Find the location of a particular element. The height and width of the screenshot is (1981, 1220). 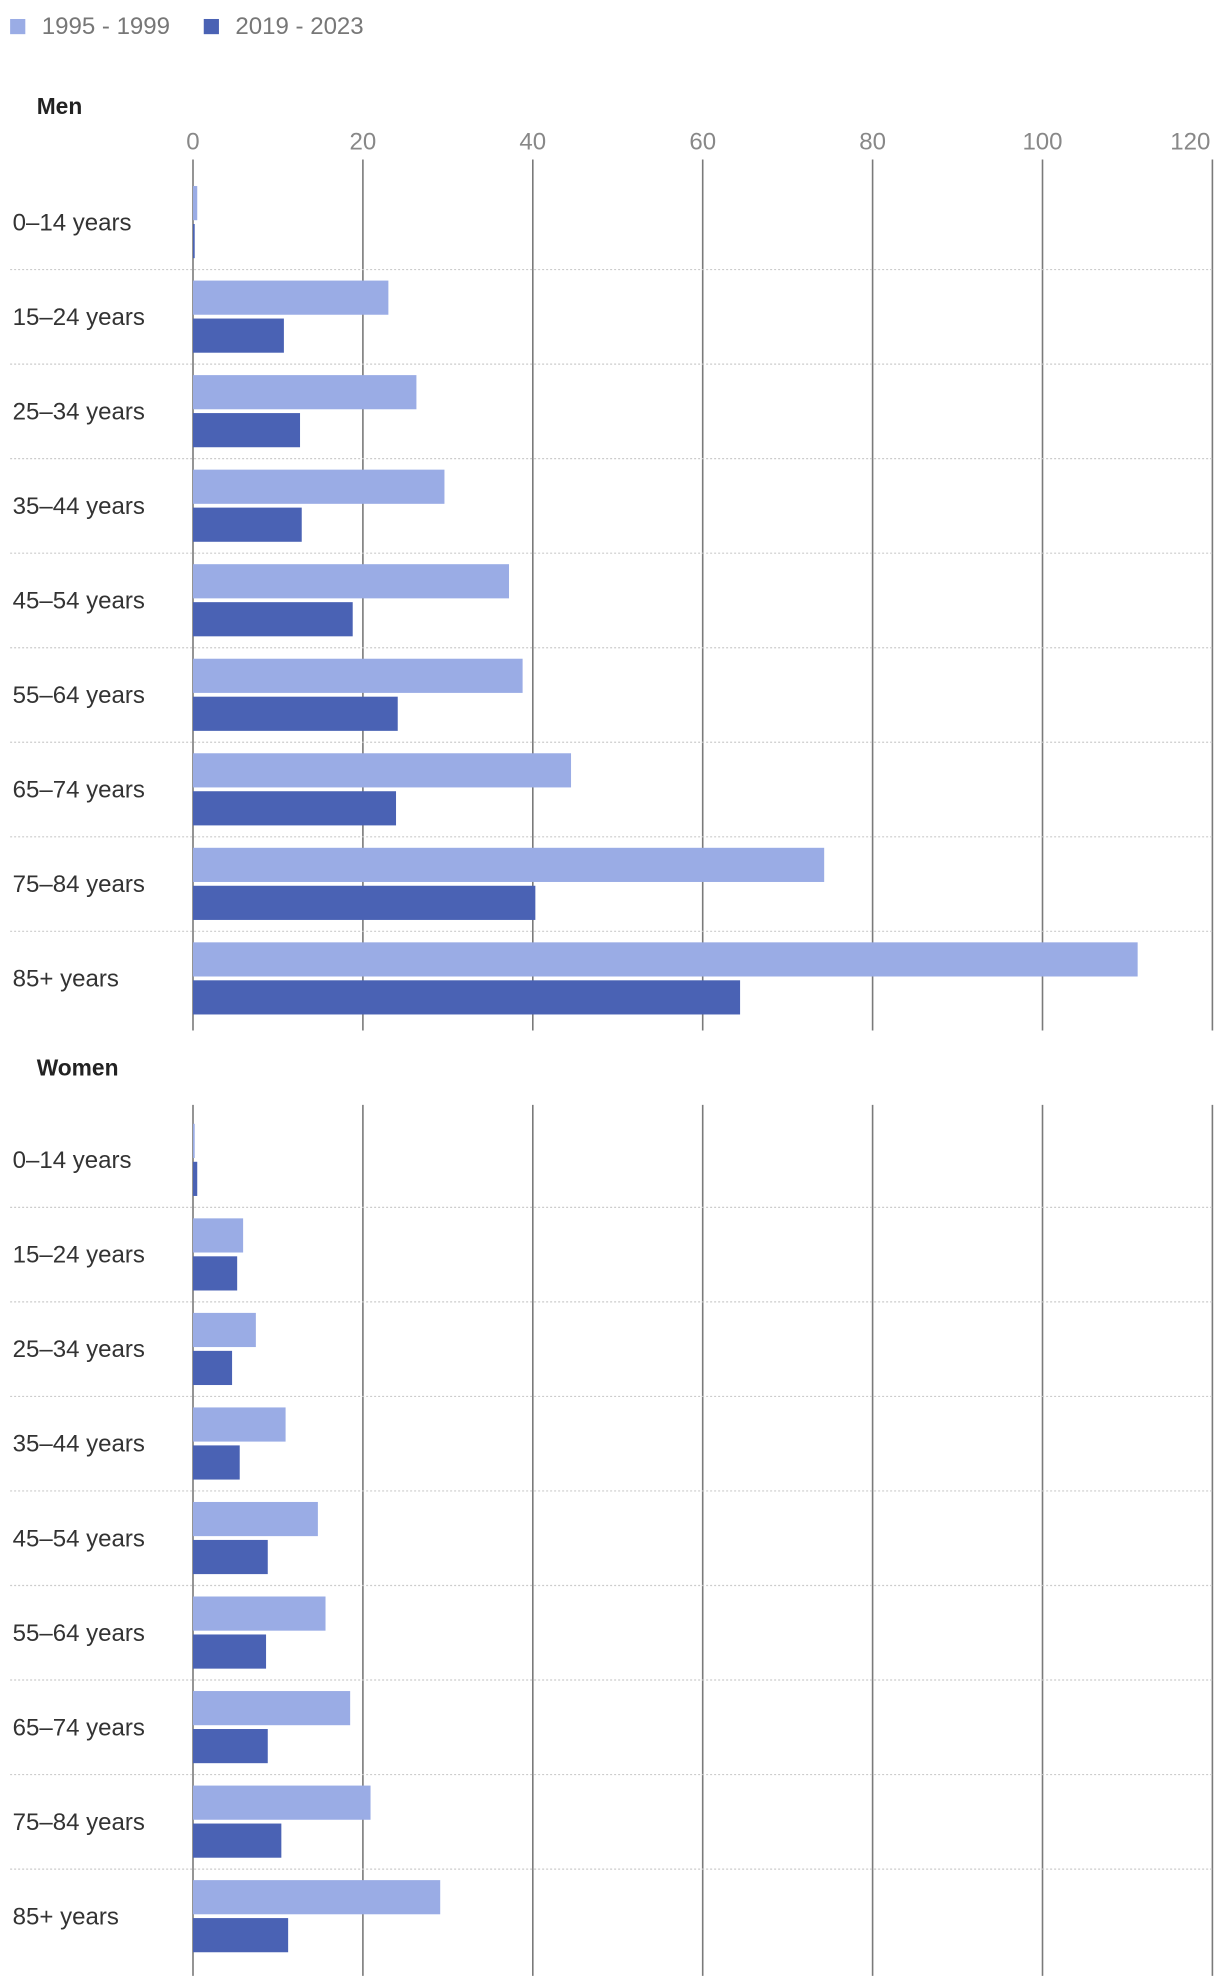

x-tick-label: 40 is located at coordinates (532, 141).